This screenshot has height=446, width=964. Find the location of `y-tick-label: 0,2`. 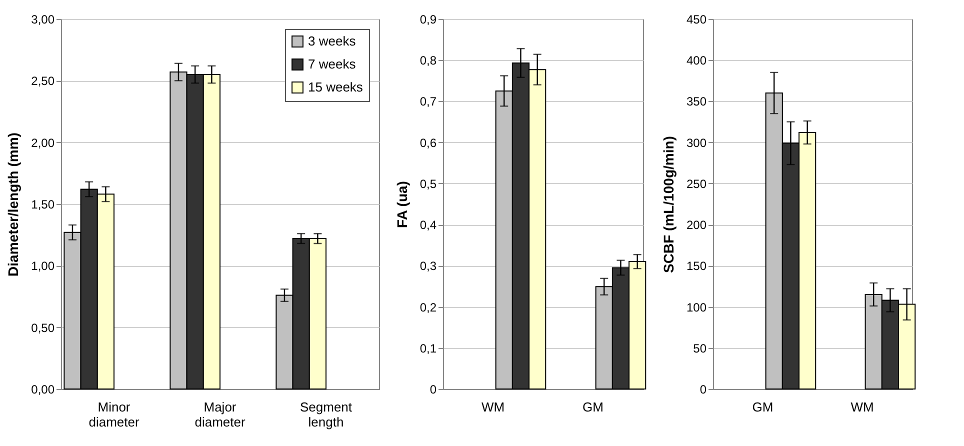

y-tick-label: 0,2 is located at coordinates (428, 307).